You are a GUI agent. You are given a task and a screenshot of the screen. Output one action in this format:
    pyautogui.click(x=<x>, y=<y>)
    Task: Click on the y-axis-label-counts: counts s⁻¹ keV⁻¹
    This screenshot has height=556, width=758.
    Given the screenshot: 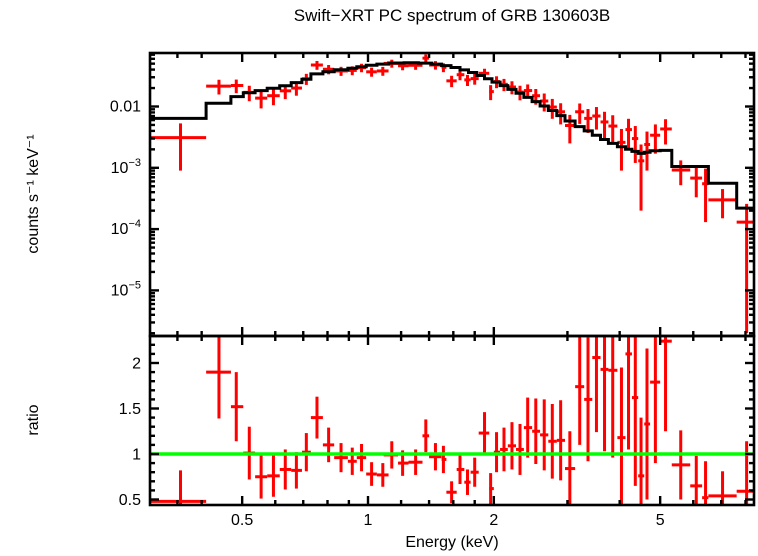 What is the action you would take?
    pyautogui.click(x=33, y=193)
    